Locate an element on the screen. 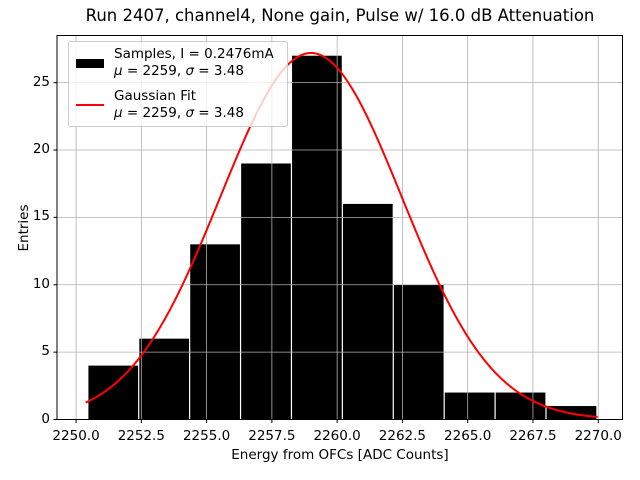  legend-entry-samples: Samples, I = 0.2476mA μ = 2259, σ = 3.48 is located at coordinates (178, 63).